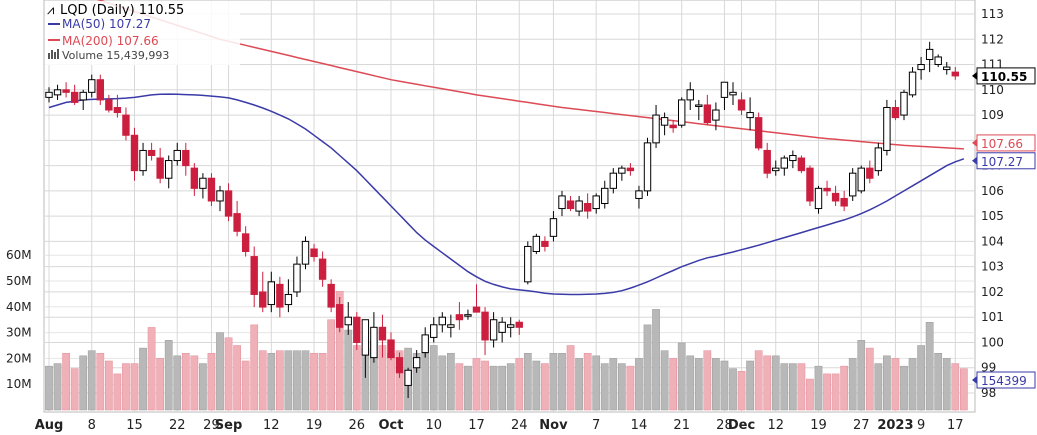 The height and width of the screenshot is (435, 1037). I want to click on price-tick-label: 105, so click(992, 216).